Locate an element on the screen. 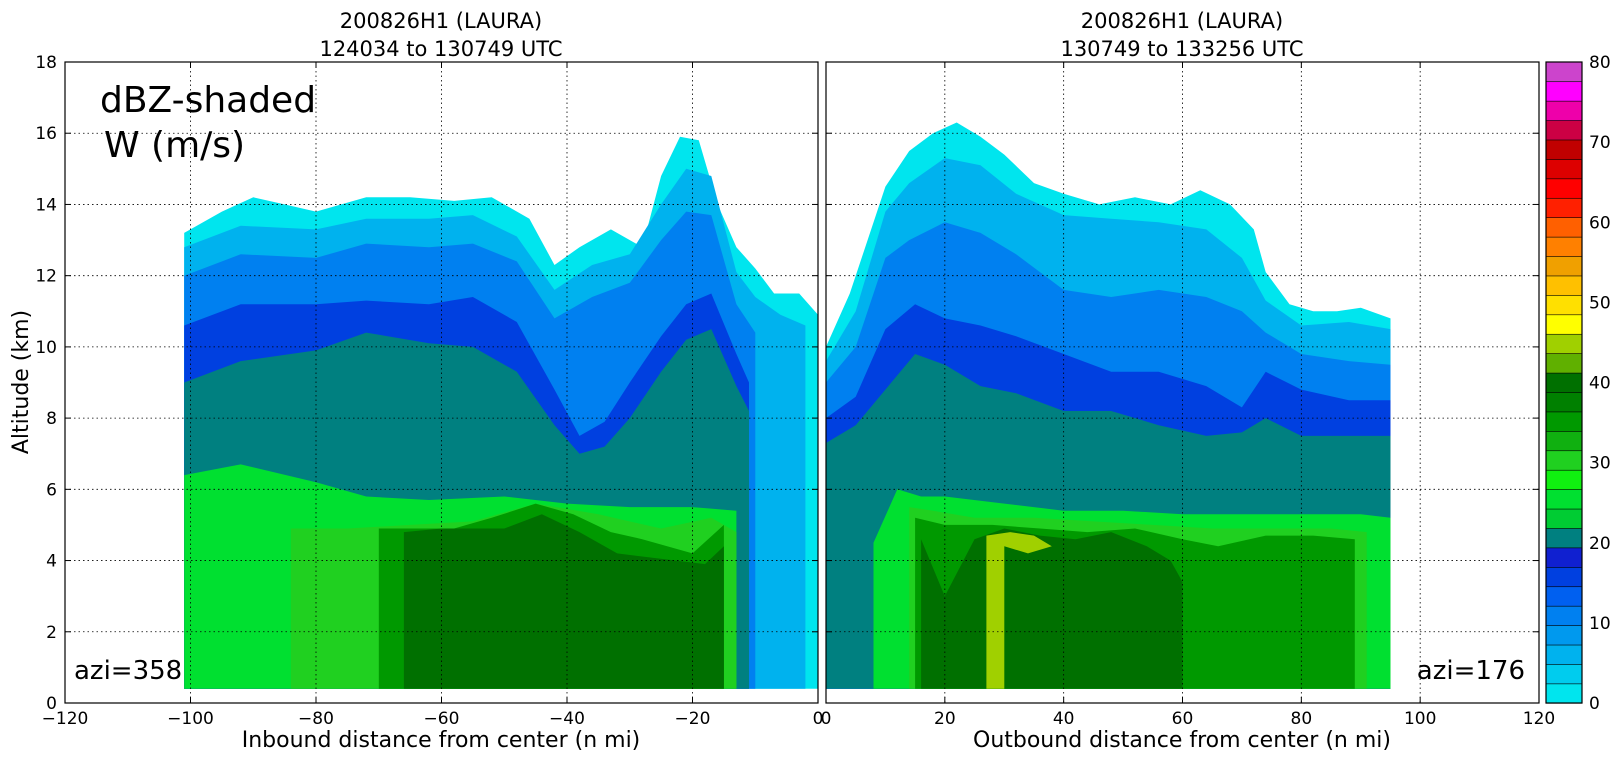 The image size is (1615, 762). inbound-title-line2: 124034 to 130749 UTC is located at coordinates (440, 49).